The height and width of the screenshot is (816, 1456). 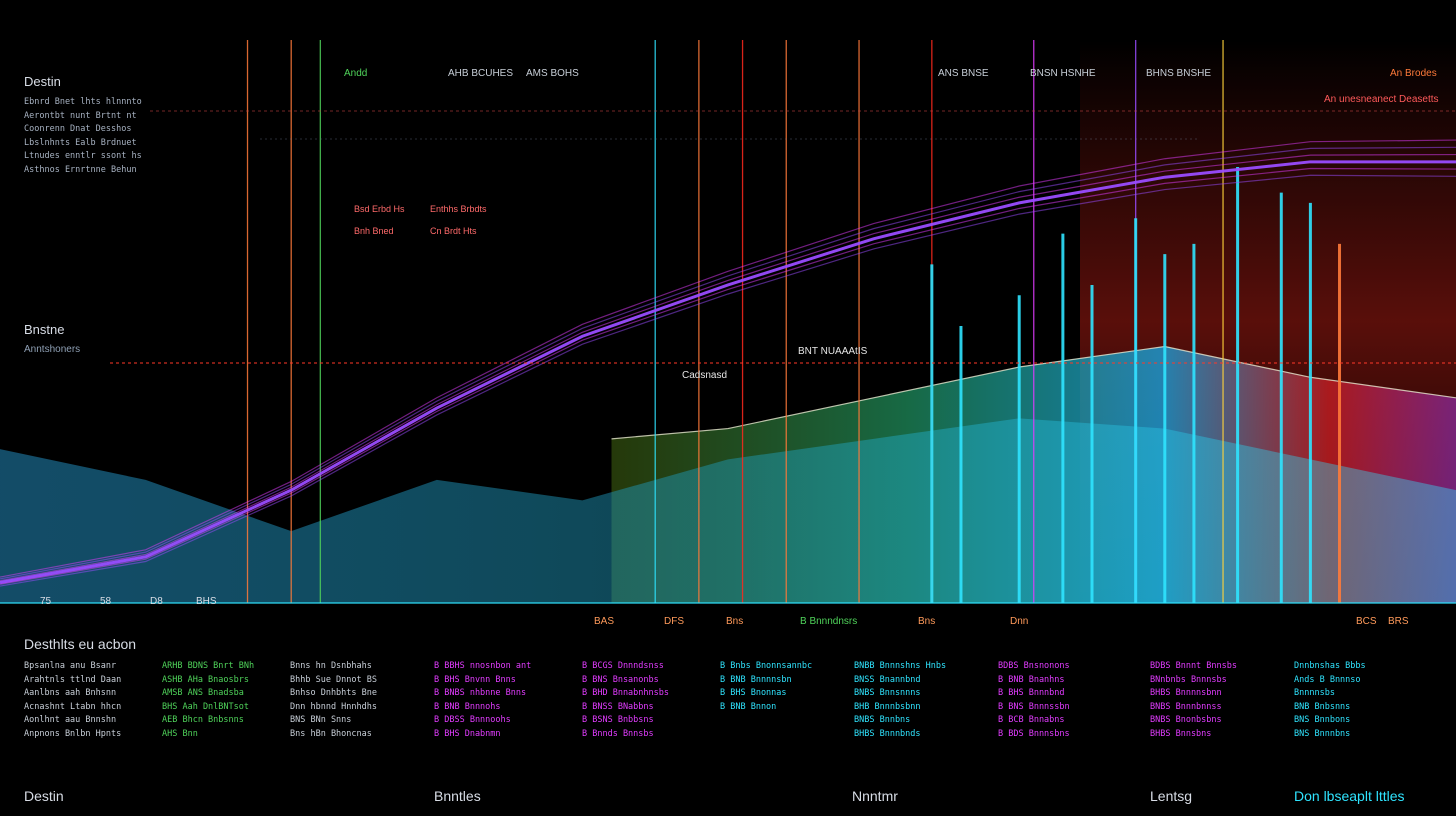 I want to click on x-tick-label: 75, so click(x=46, y=601).